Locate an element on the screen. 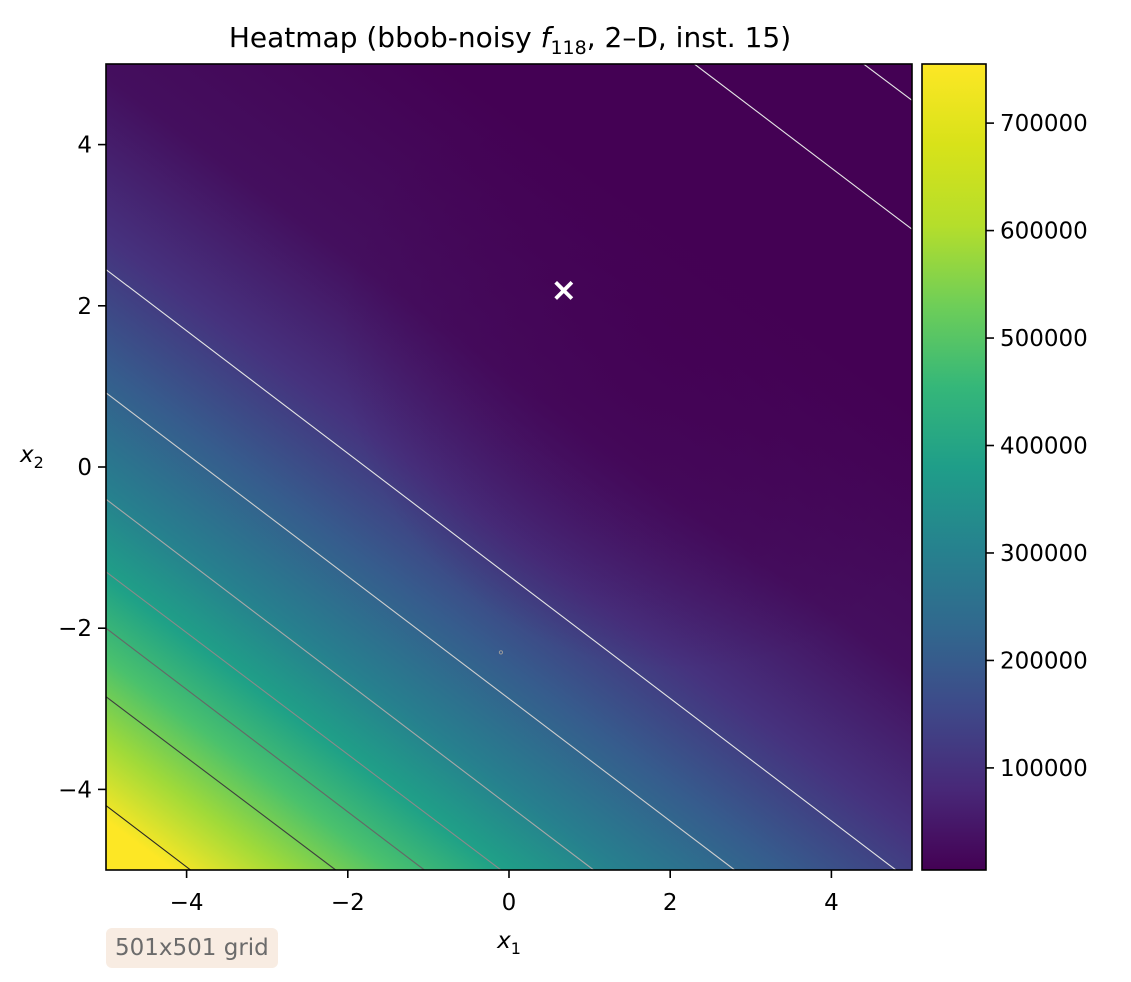  colorbar-tick-label: 600000 is located at coordinates (1044, 232).